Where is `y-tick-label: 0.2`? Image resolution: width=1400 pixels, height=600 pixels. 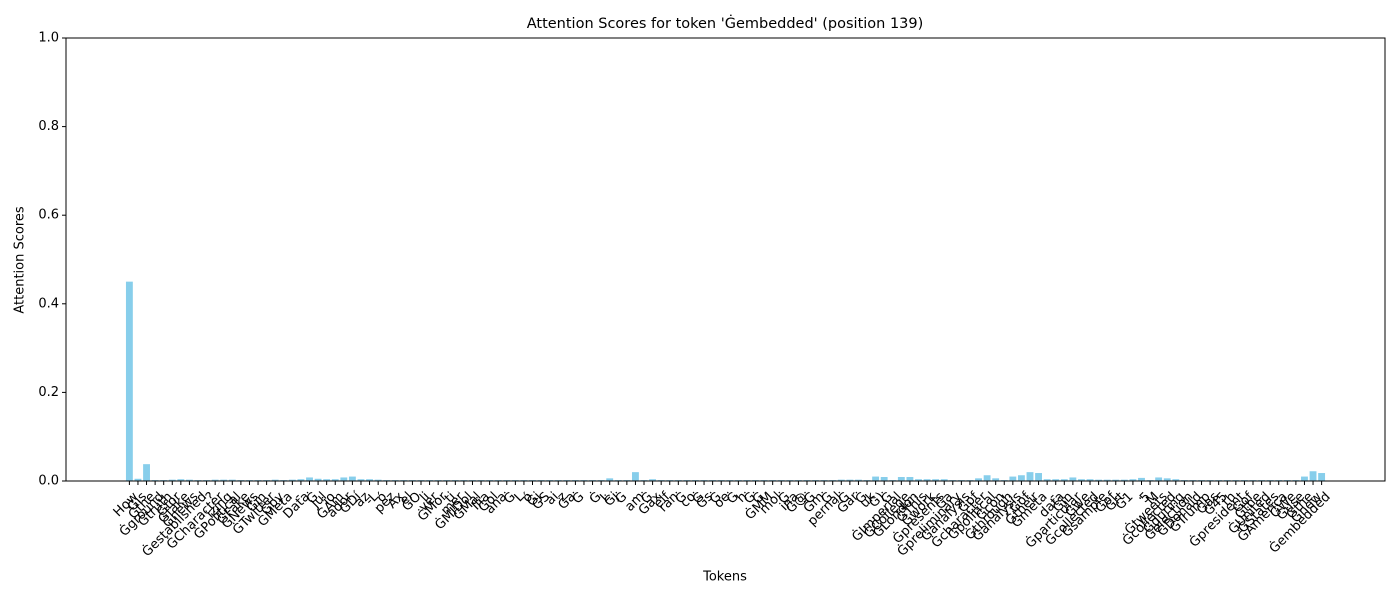 y-tick-label: 0.2 is located at coordinates (48, 392).